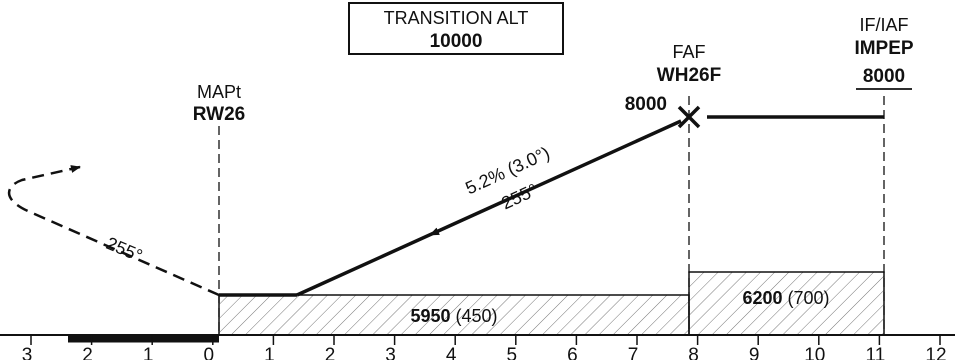 The image size is (955, 360). I want to click on segment2-minimum-alt: 6200, so click(762, 298).